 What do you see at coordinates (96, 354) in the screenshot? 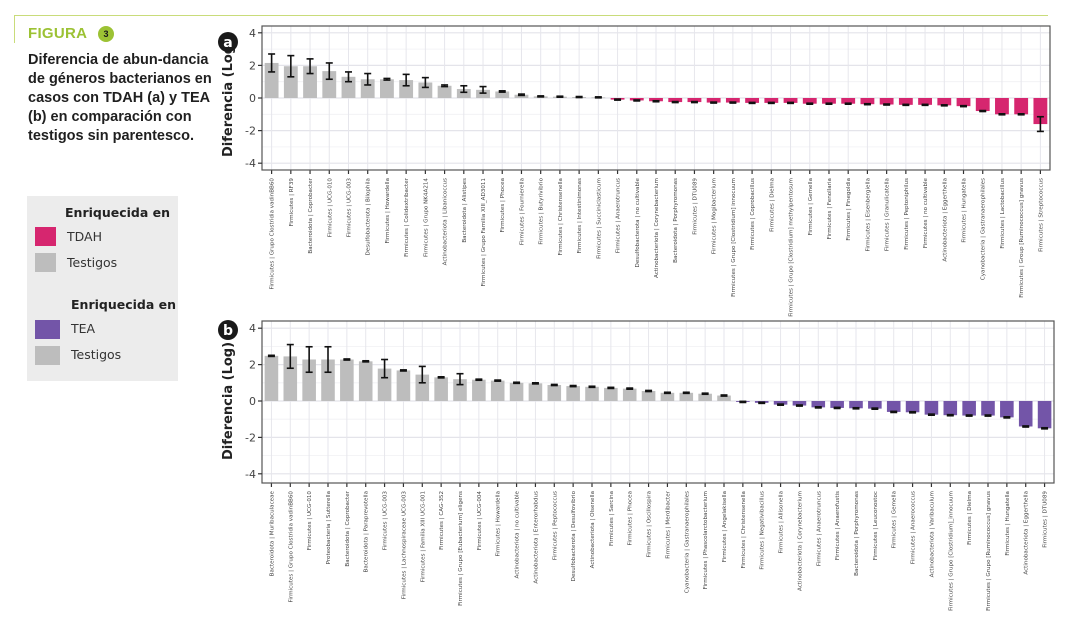
I see `legend-label-testigos-b: Testigos` at bounding box center [96, 354].